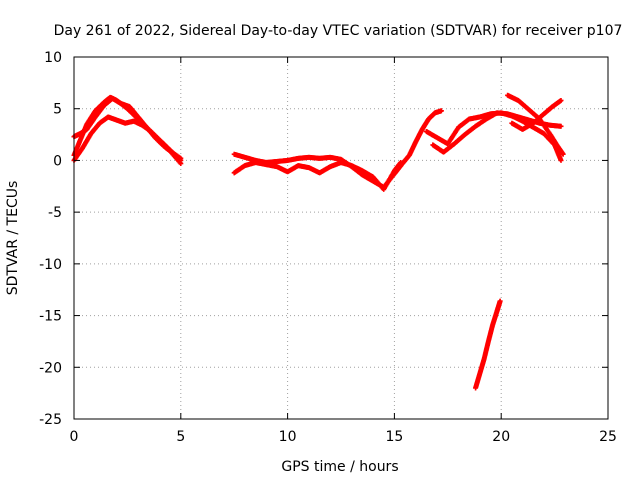  What do you see at coordinates (50, 317) in the screenshot?
I see `y-tick-label: -15` at bounding box center [50, 317].